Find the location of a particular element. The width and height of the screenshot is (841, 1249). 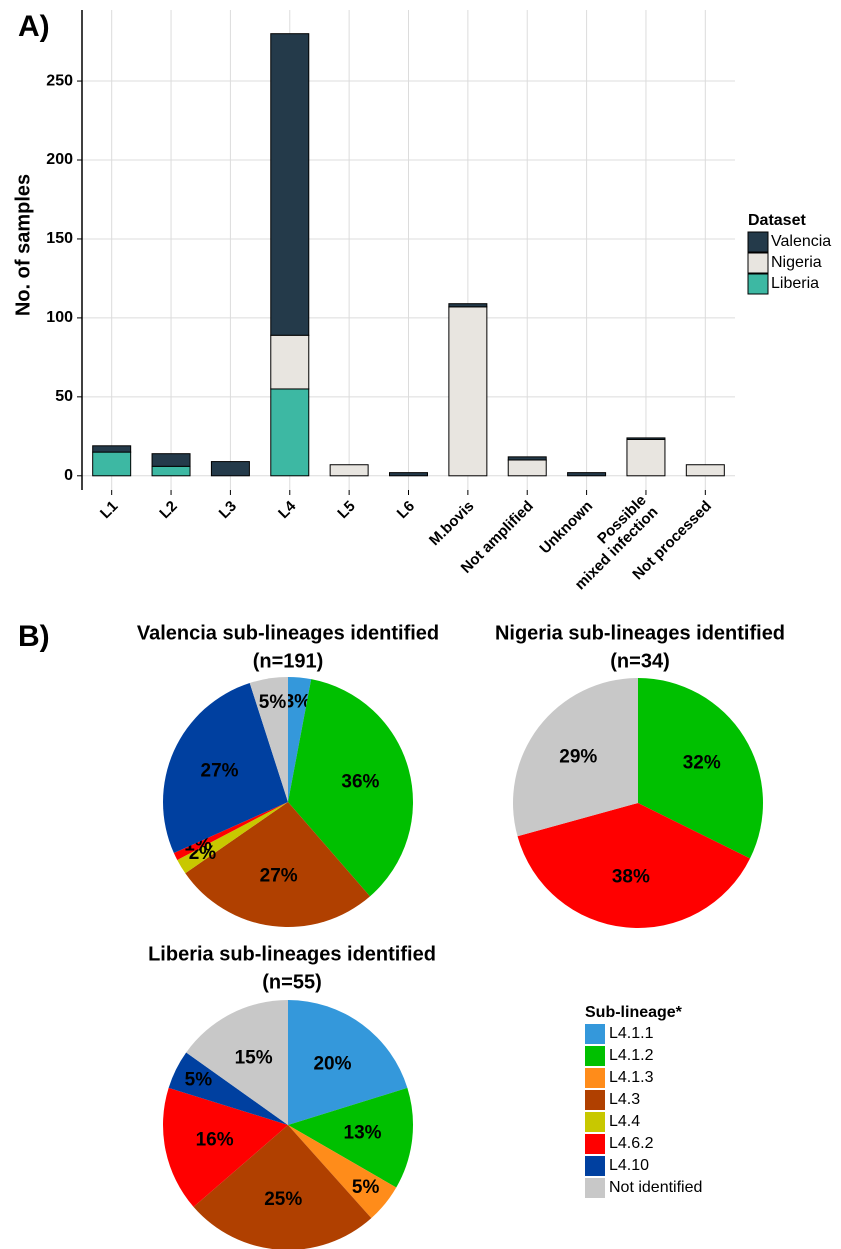

legend-label: L4.10 is located at coordinates (629, 1165).